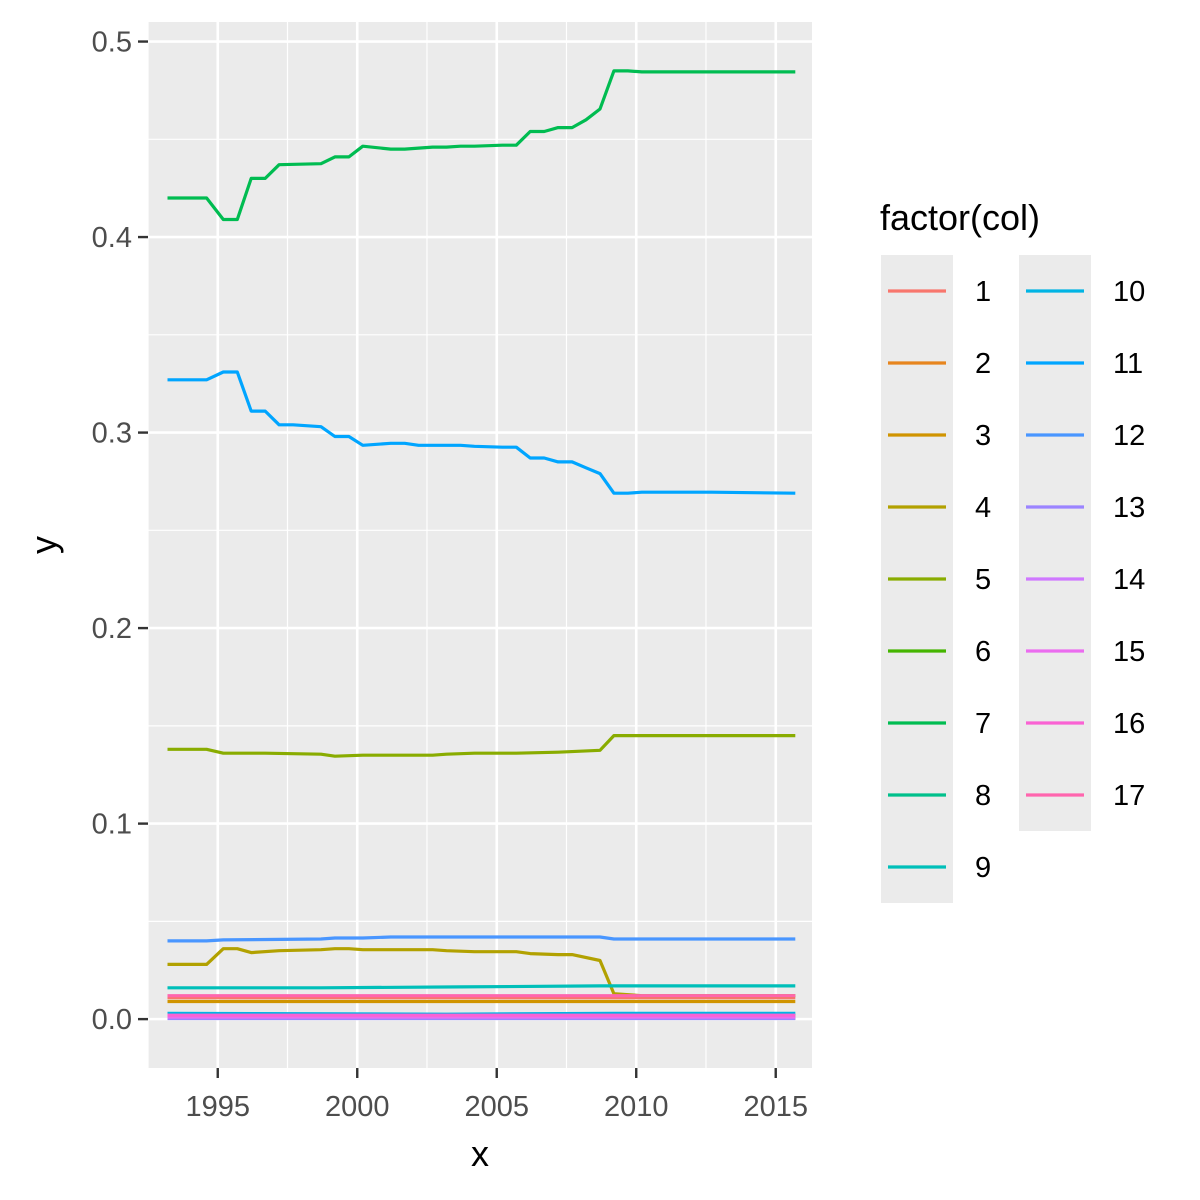  I want to click on legend-keys-background-col2, so click(1055, 543).